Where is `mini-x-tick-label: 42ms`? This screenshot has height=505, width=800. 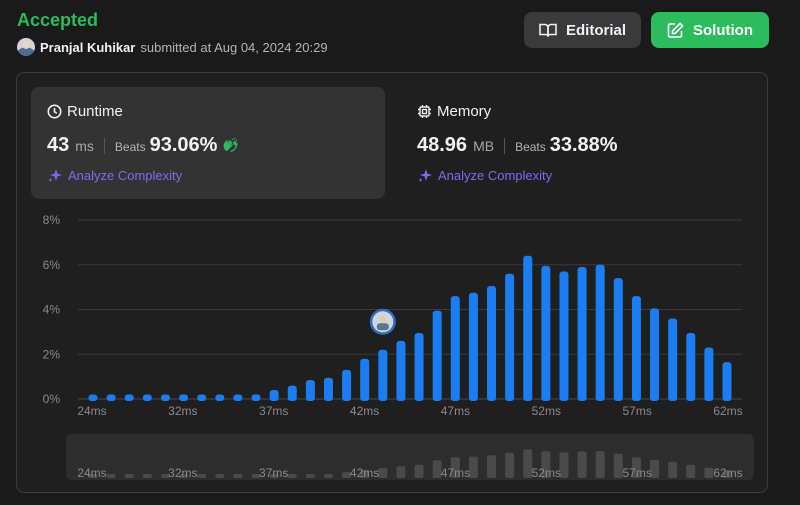 mini-x-tick-label: 42ms is located at coordinates (364, 473).